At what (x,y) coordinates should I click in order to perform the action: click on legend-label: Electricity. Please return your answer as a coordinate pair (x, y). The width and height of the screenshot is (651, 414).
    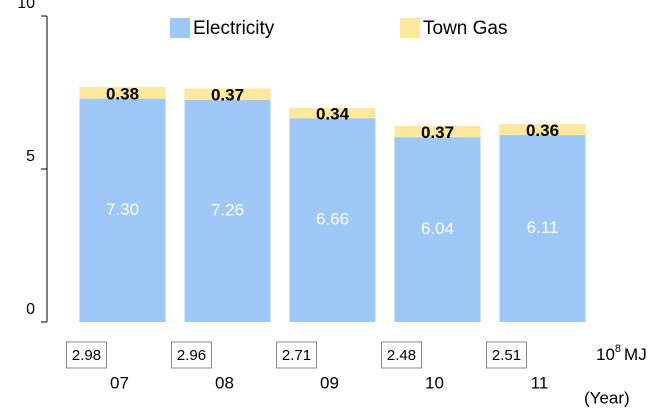
    Looking at the image, I should click on (234, 28).